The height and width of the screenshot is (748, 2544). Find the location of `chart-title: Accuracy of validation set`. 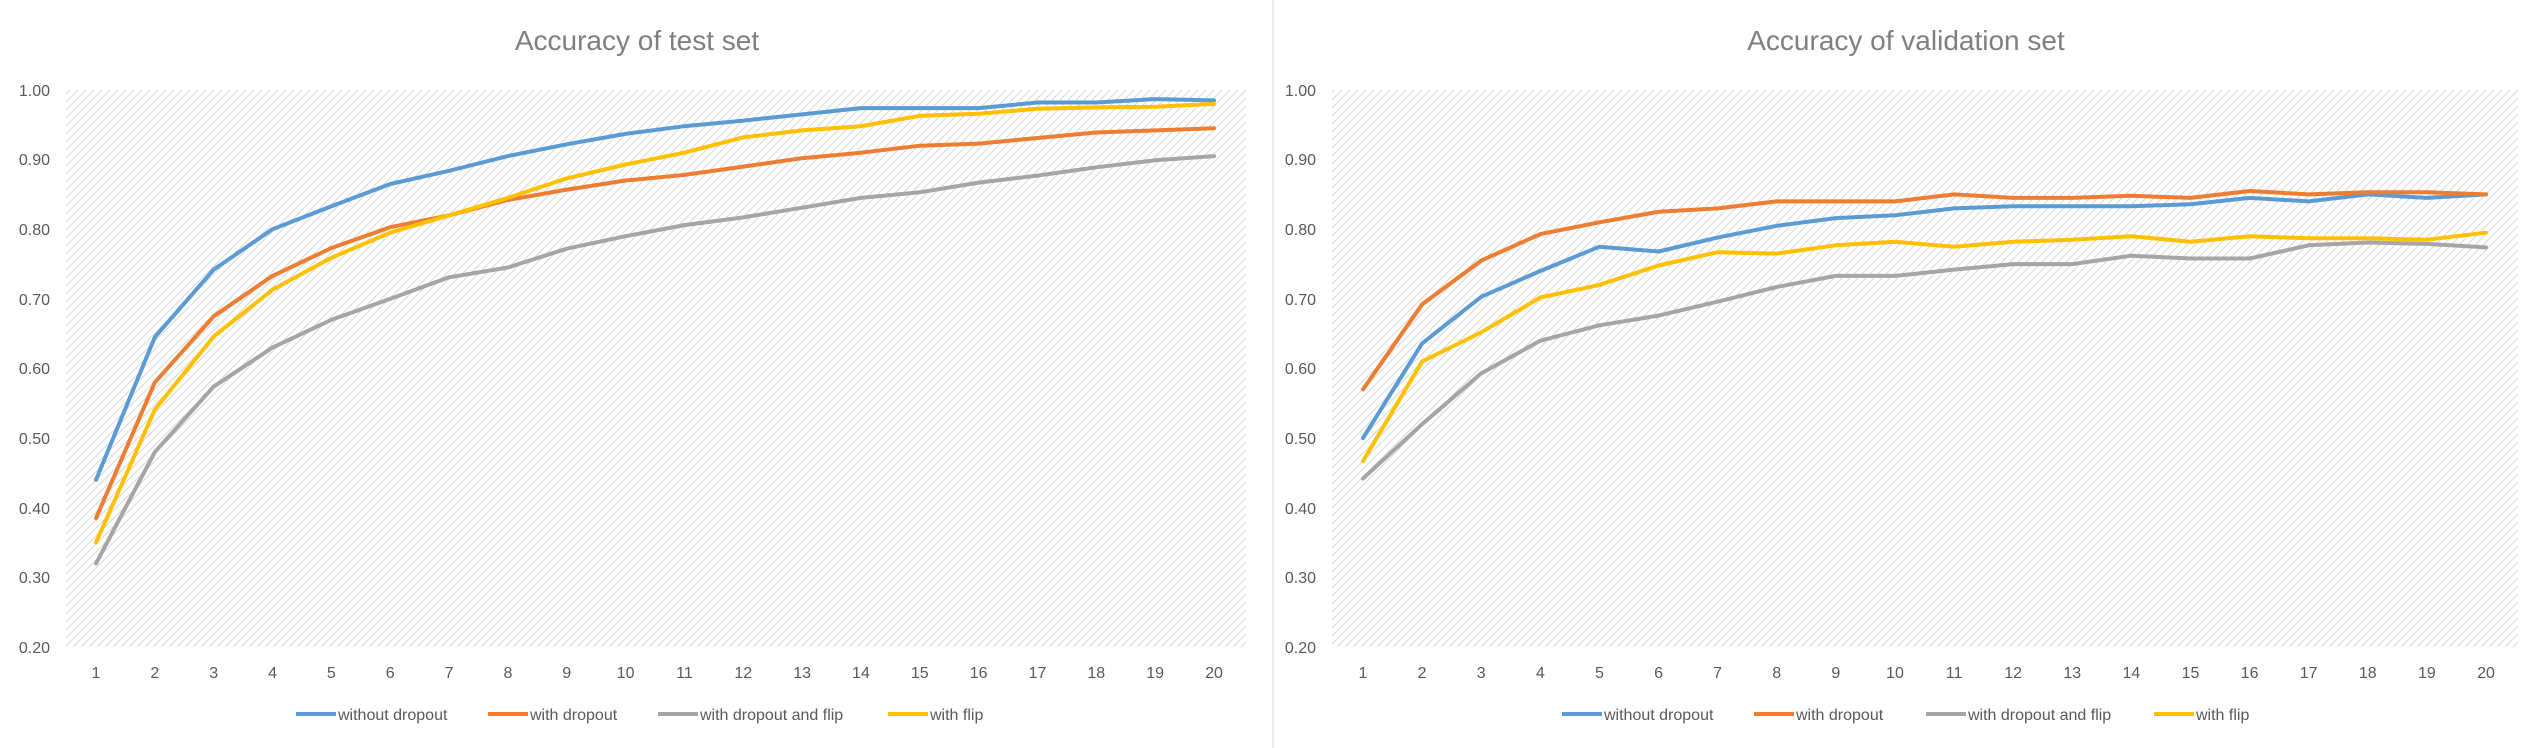

chart-title: Accuracy of validation set is located at coordinates (1906, 40).